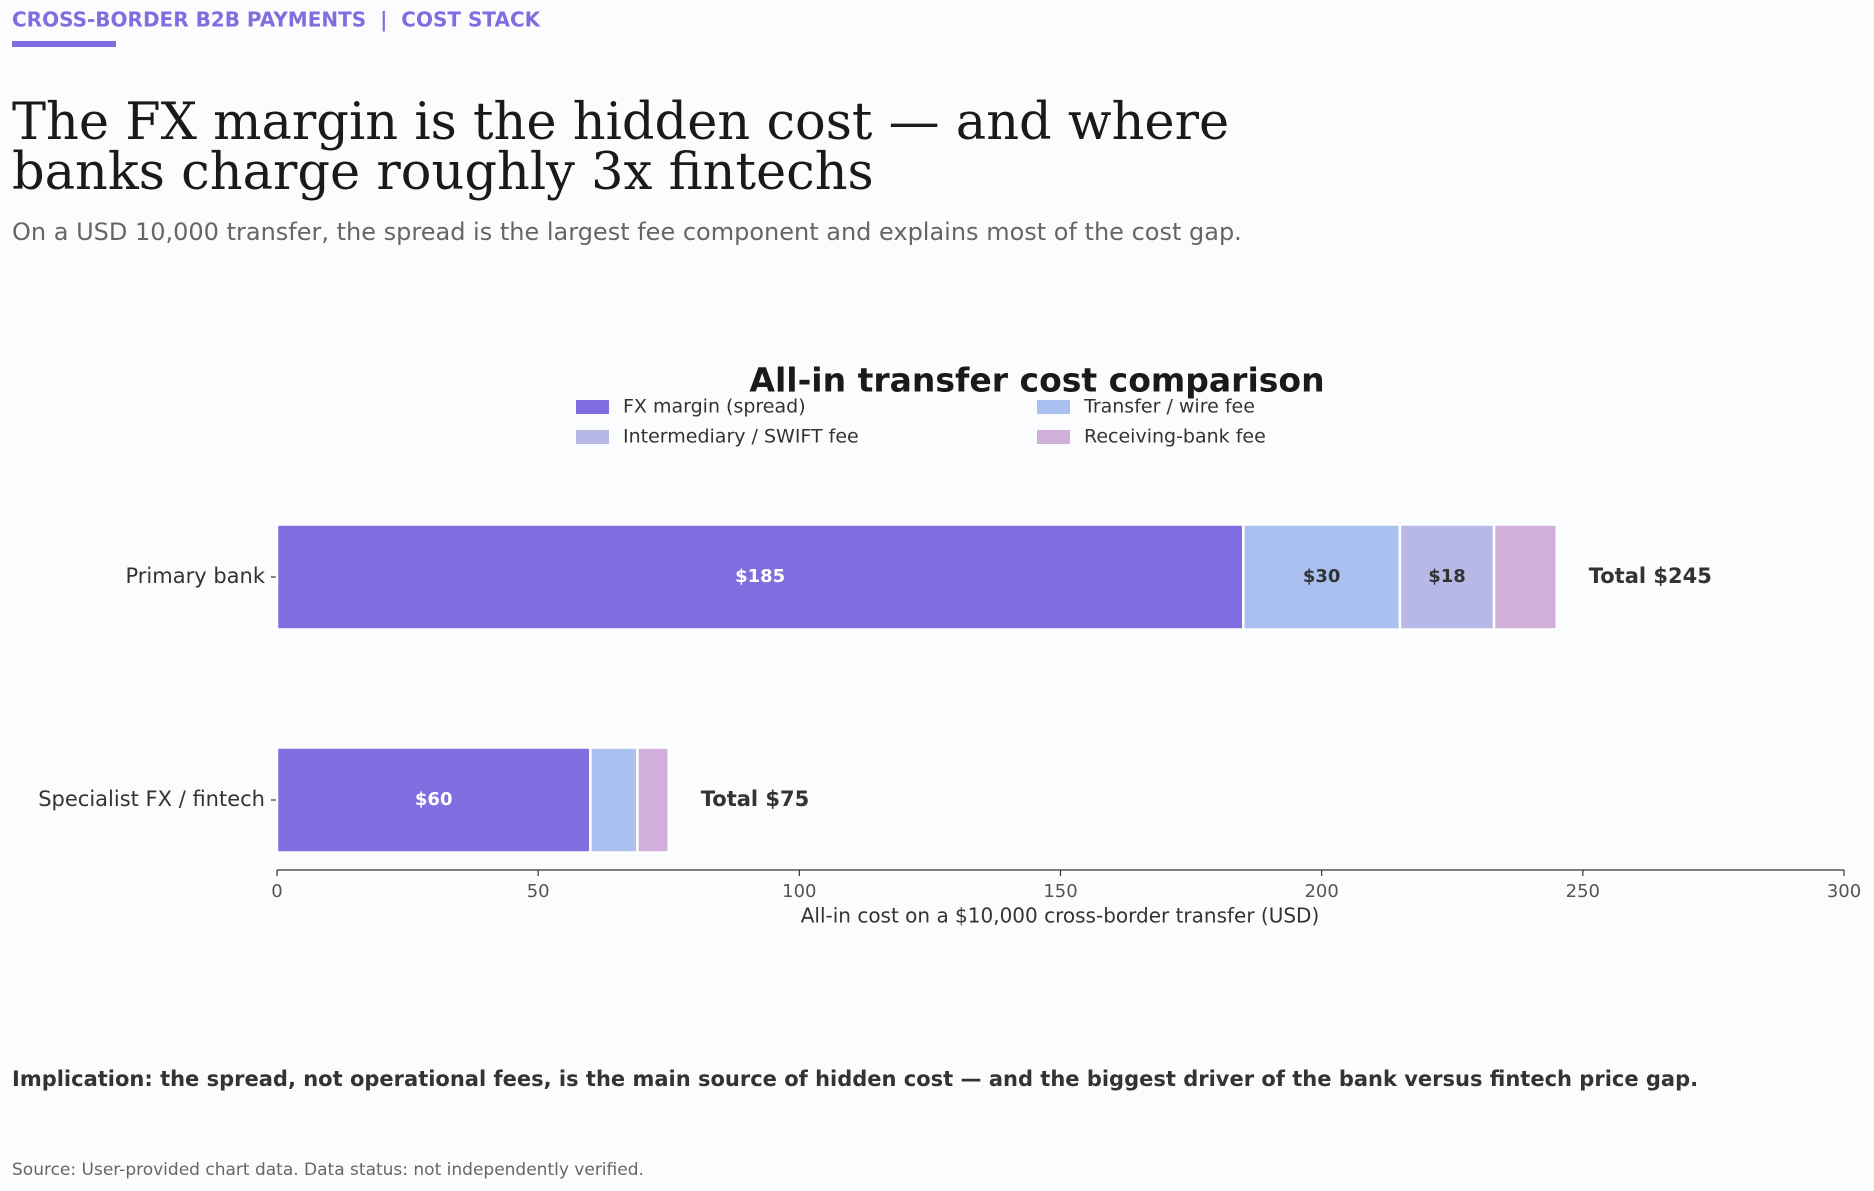 This screenshot has height=1191, width=1874. Describe the element at coordinates (1036, 380) in the screenshot. I see `chart-title: All-in transfer cost comparison` at that location.